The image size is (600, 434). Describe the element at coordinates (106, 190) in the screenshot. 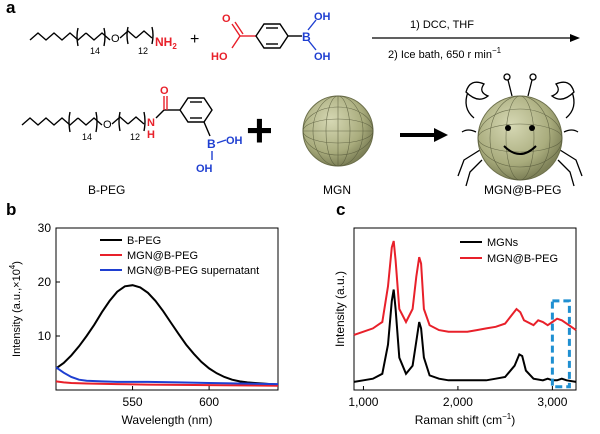

I see `label-bpeg: B-PEG` at that location.